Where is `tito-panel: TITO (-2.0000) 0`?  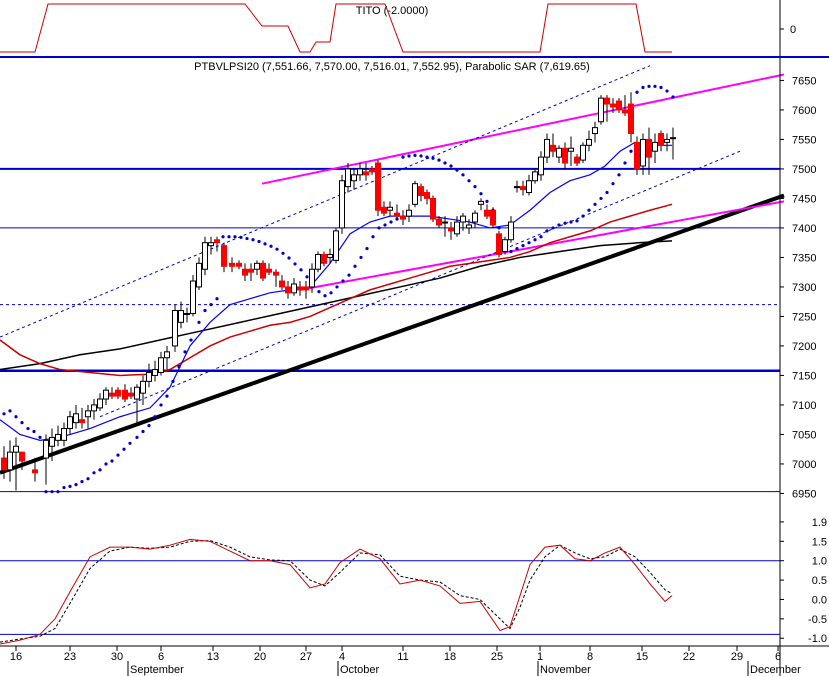
tito-panel: TITO (-2.0000) 0 is located at coordinates (398, 28).